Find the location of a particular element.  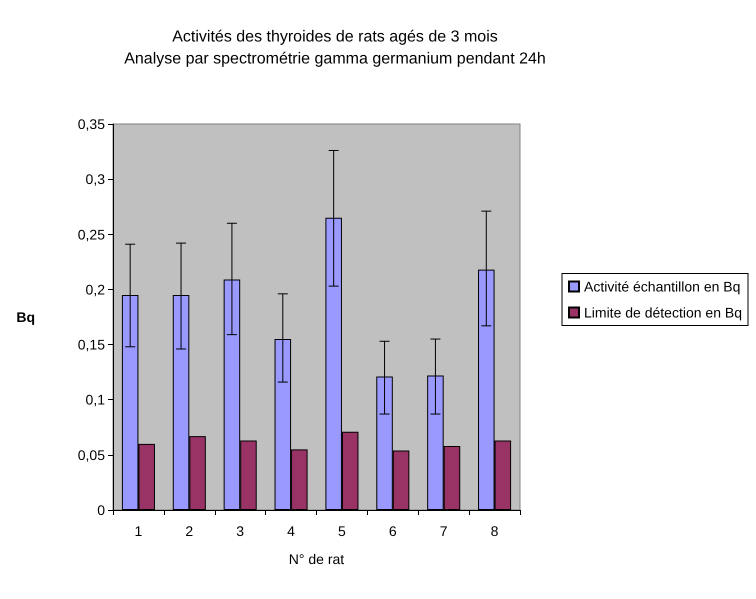

y-tick-label: 0,25 is located at coordinates (92, 234).